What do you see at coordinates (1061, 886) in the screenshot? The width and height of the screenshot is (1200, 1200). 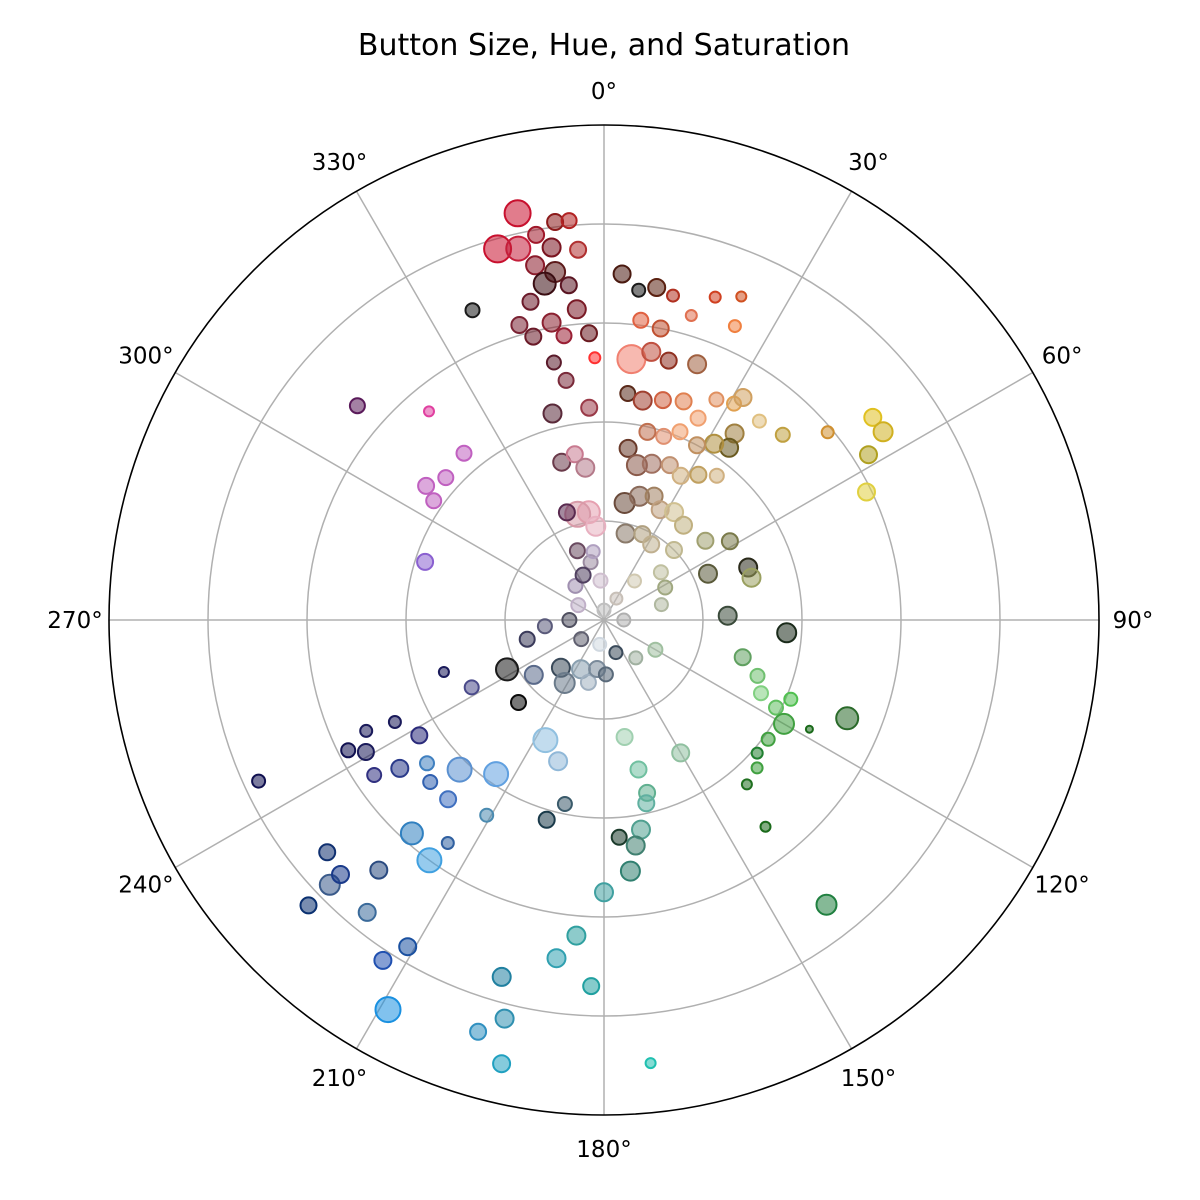 I see `angle-tick-label: 120°` at bounding box center [1061, 886].